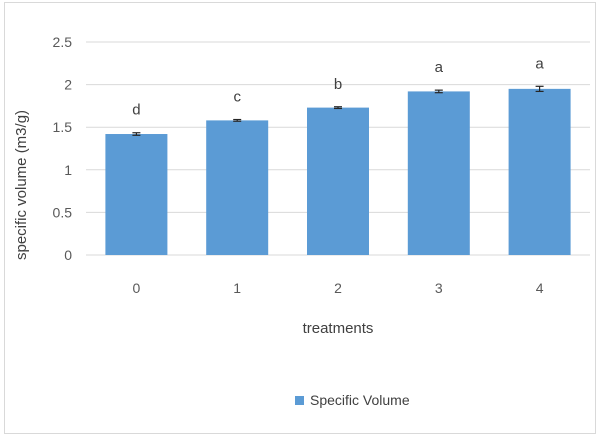 The width and height of the screenshot is (602, 439). What do you see at coordinates (63, 127) in the screenshot?
I see `y-tick-label: 1.5` at bounding box center [63, 127].